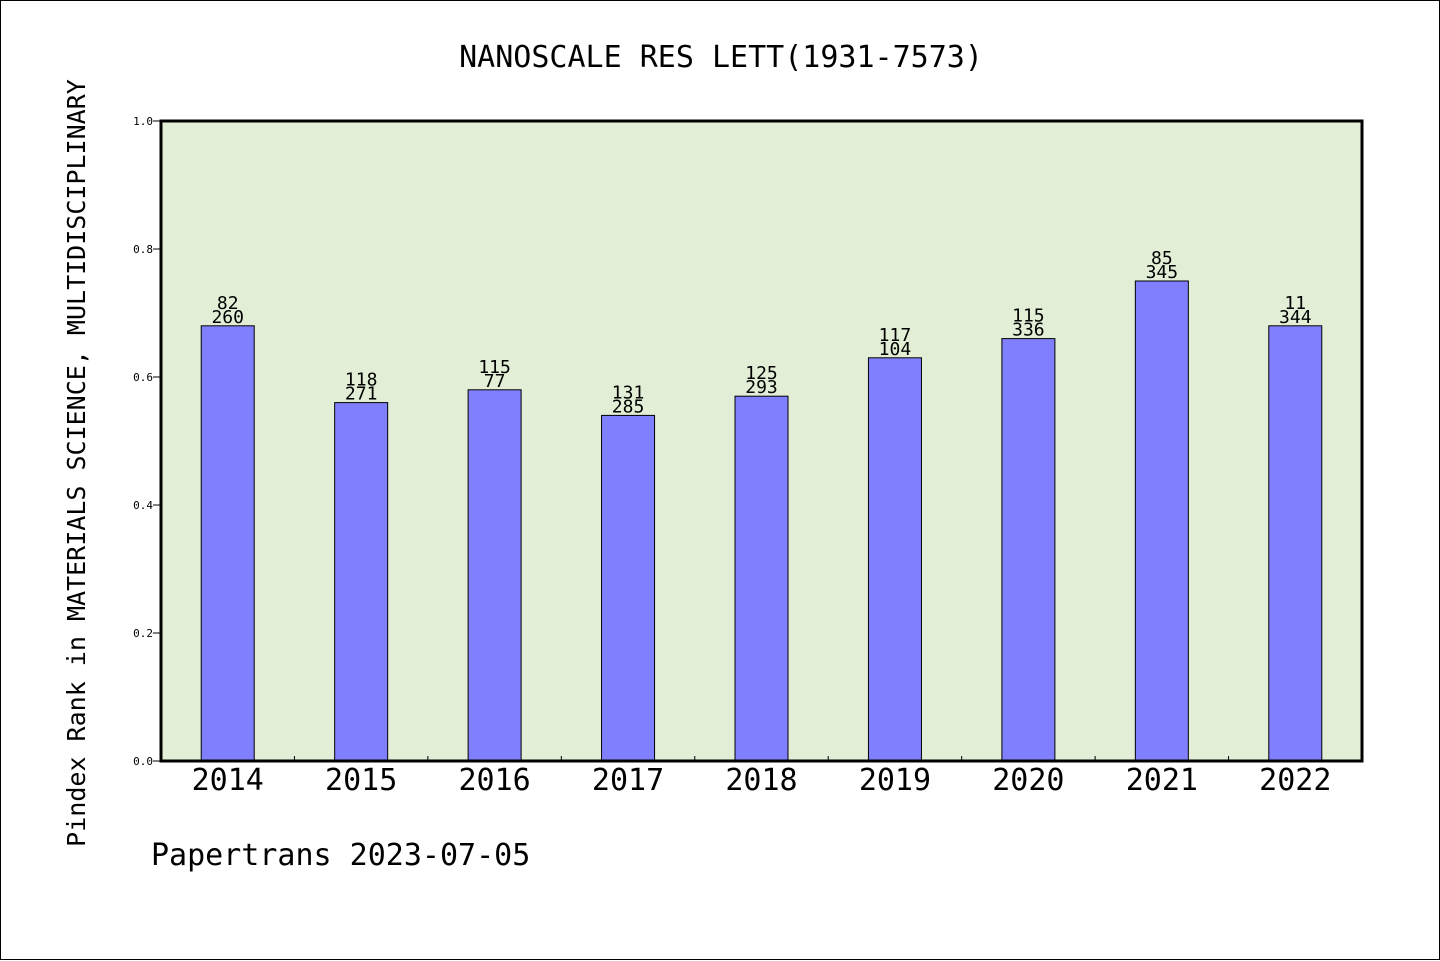  What do you see at coordinates (761, 373) in the screenshot?
I see `data-label-top: 125` at bounding box center [761, 373].